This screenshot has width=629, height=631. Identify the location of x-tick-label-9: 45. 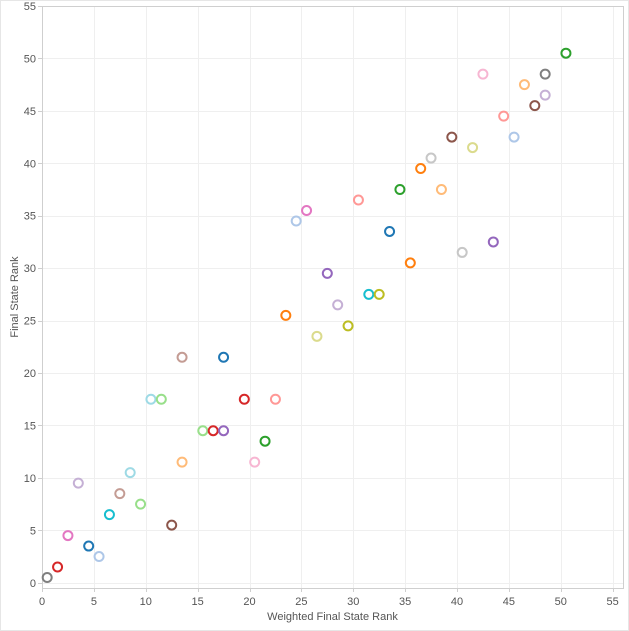
(509, 602).